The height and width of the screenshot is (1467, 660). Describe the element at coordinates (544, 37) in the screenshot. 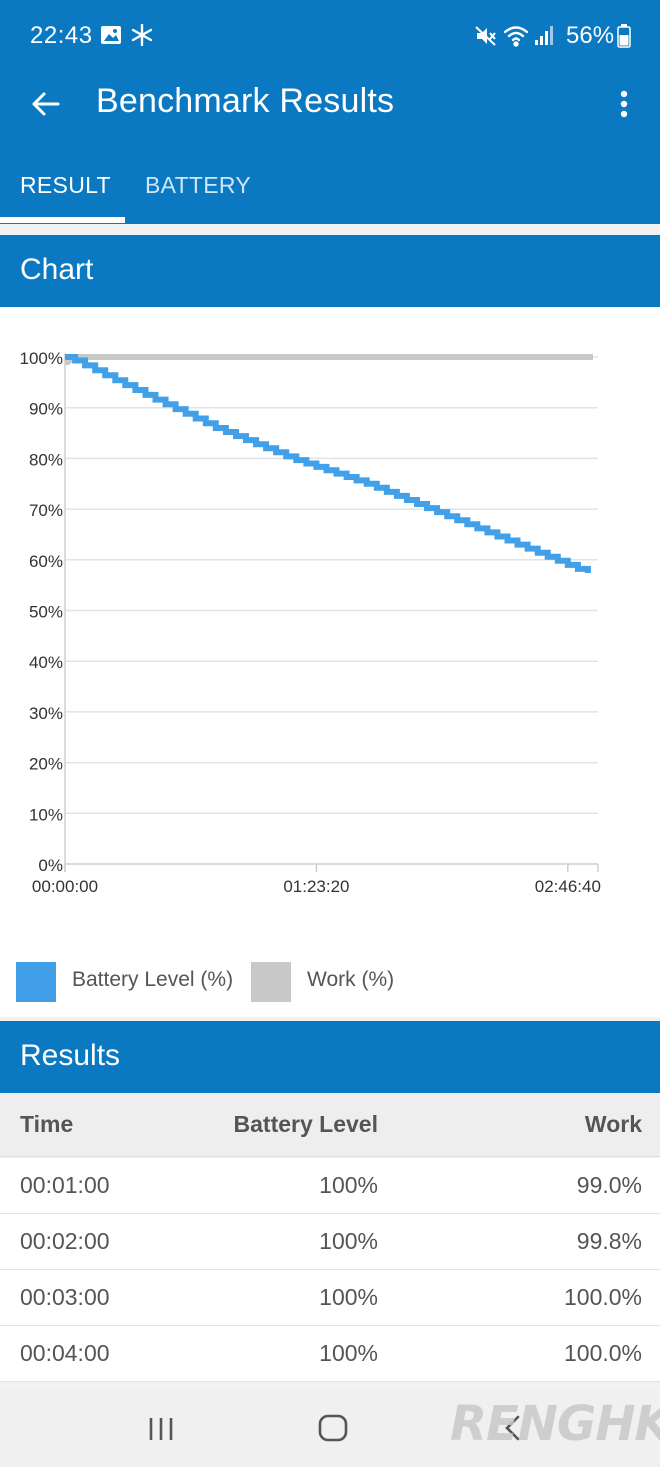

I see `signal-icon` at that location.